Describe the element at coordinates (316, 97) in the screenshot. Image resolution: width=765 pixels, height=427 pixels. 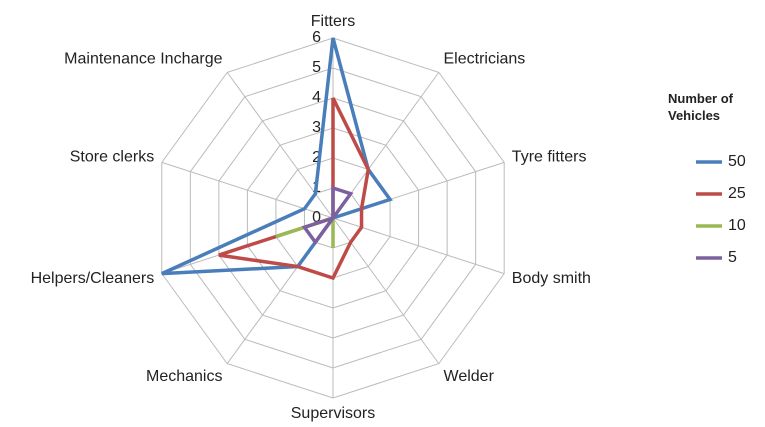
I see `r-tick-label: 4` at that location.